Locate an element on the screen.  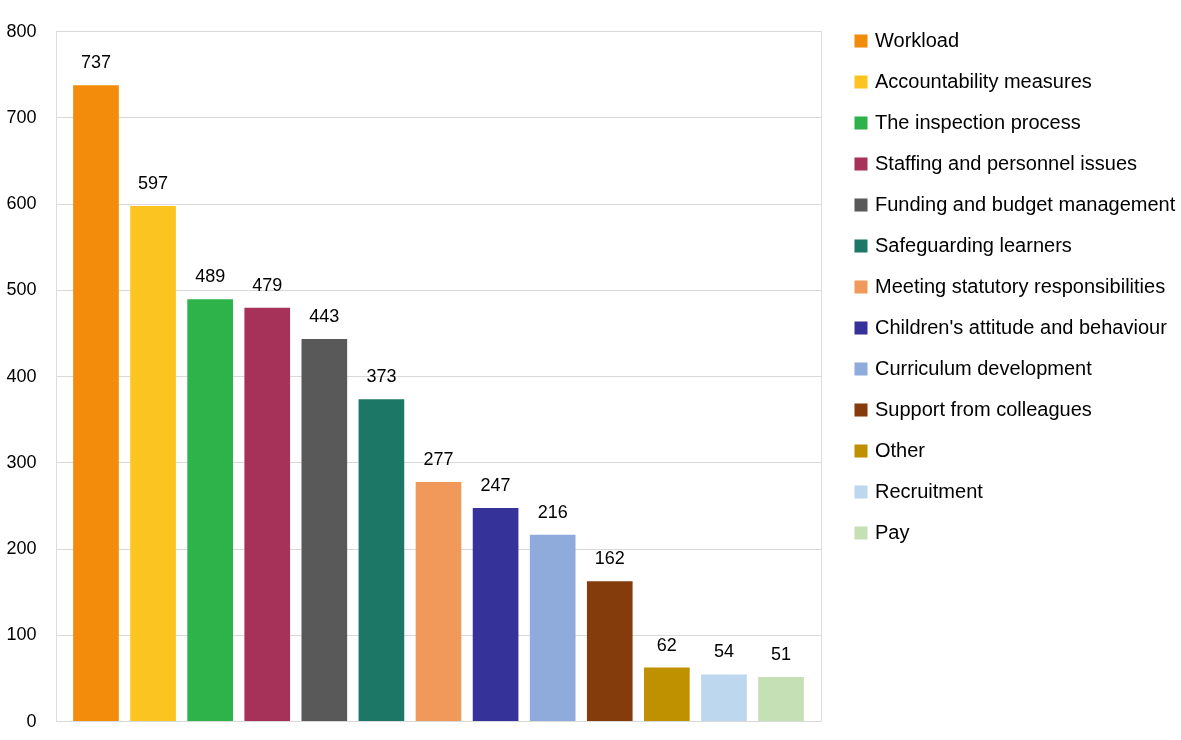
data-label: 597 is located at coordinates (153, 183).